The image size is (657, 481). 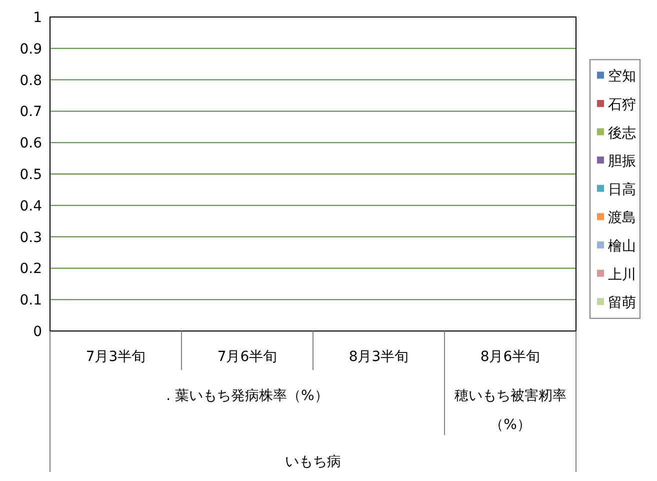 I want to click on legend-label: 空知, so click(x=622, y=76).